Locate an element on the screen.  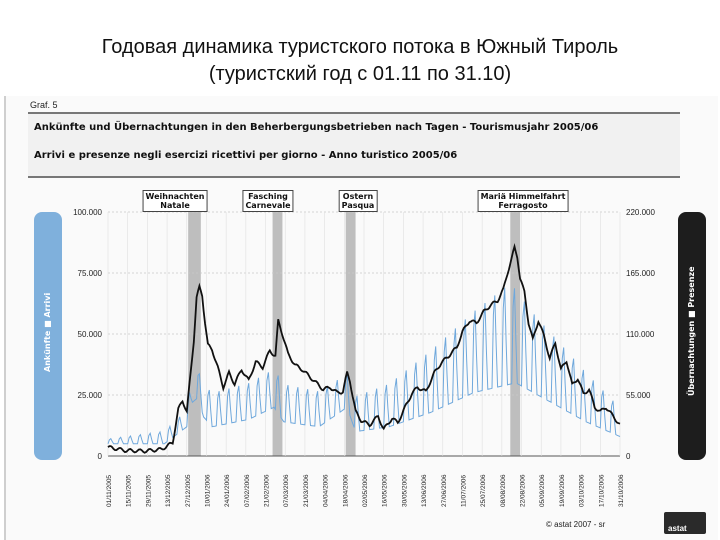
figure-number: Graf. 5 is located at coordinates (44, 105).